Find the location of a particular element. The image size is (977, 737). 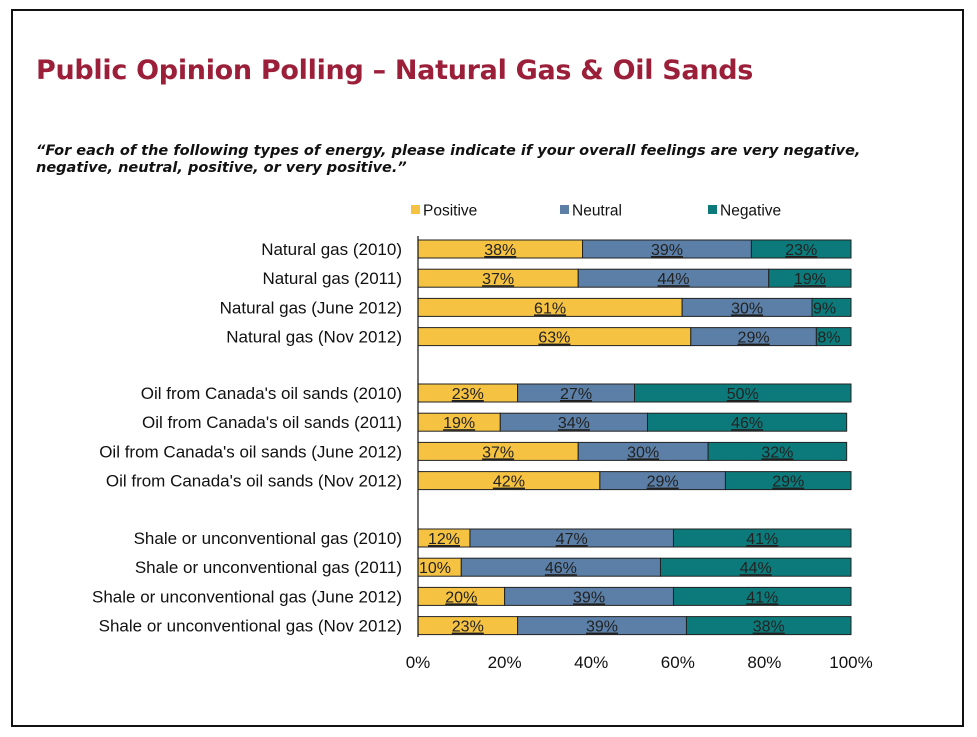

data-label-negative: 44% is located at coordinates (756, 568).